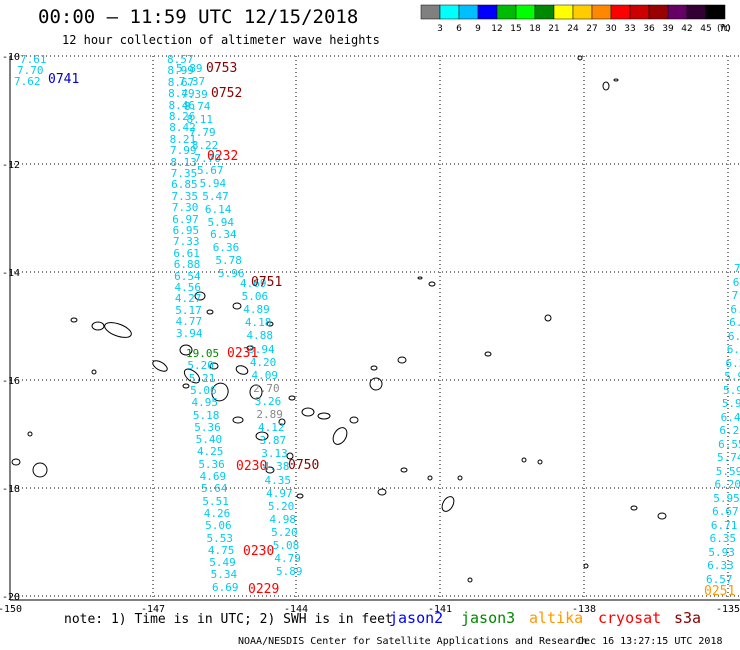 The width and height of the screenshot is (740, 650). I want to click on pass-time-label: 0232, so click(223, 156).